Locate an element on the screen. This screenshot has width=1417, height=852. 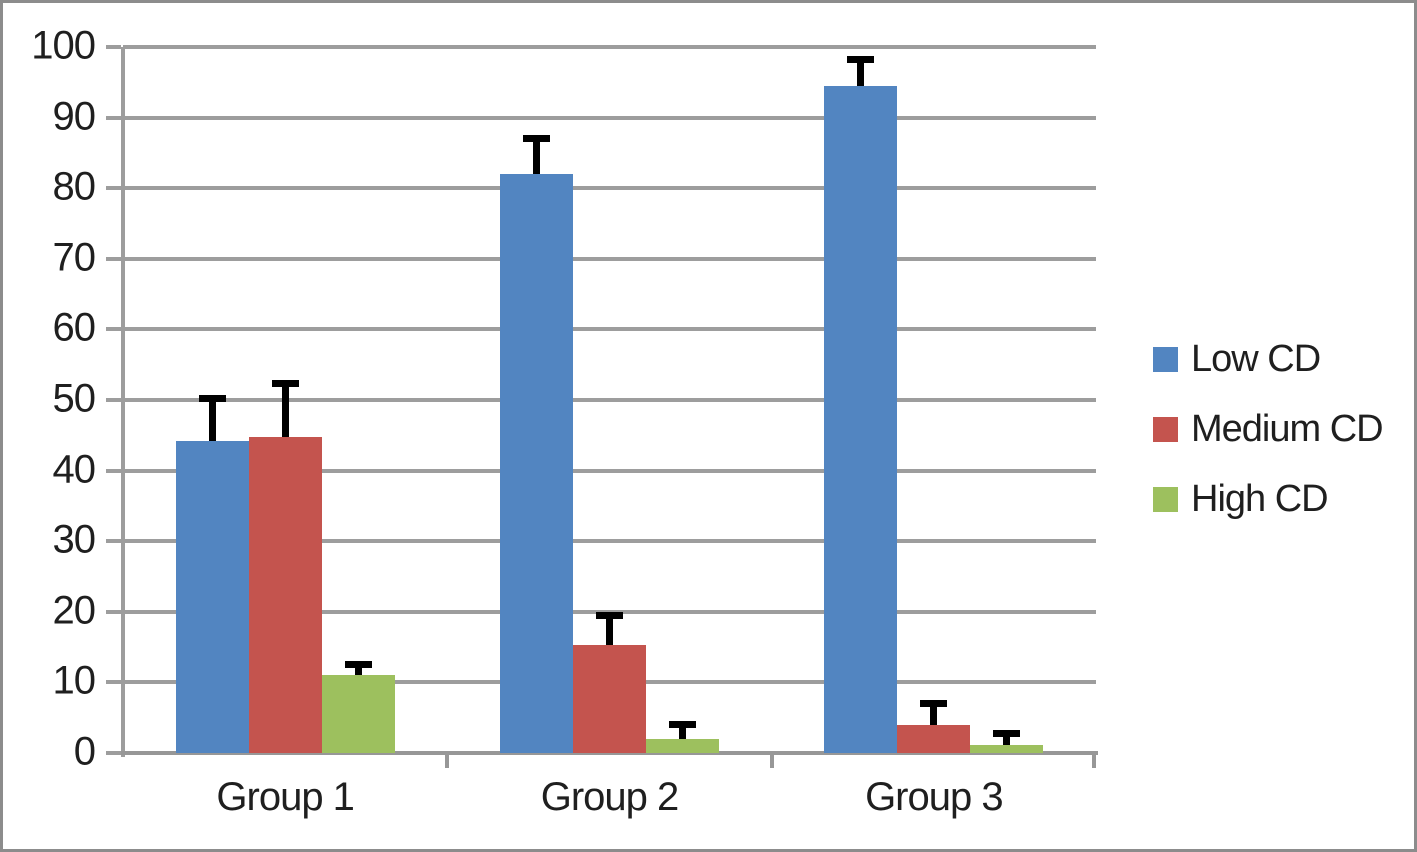
x-category-label: Group 3 is located at coordinates (934, 797).